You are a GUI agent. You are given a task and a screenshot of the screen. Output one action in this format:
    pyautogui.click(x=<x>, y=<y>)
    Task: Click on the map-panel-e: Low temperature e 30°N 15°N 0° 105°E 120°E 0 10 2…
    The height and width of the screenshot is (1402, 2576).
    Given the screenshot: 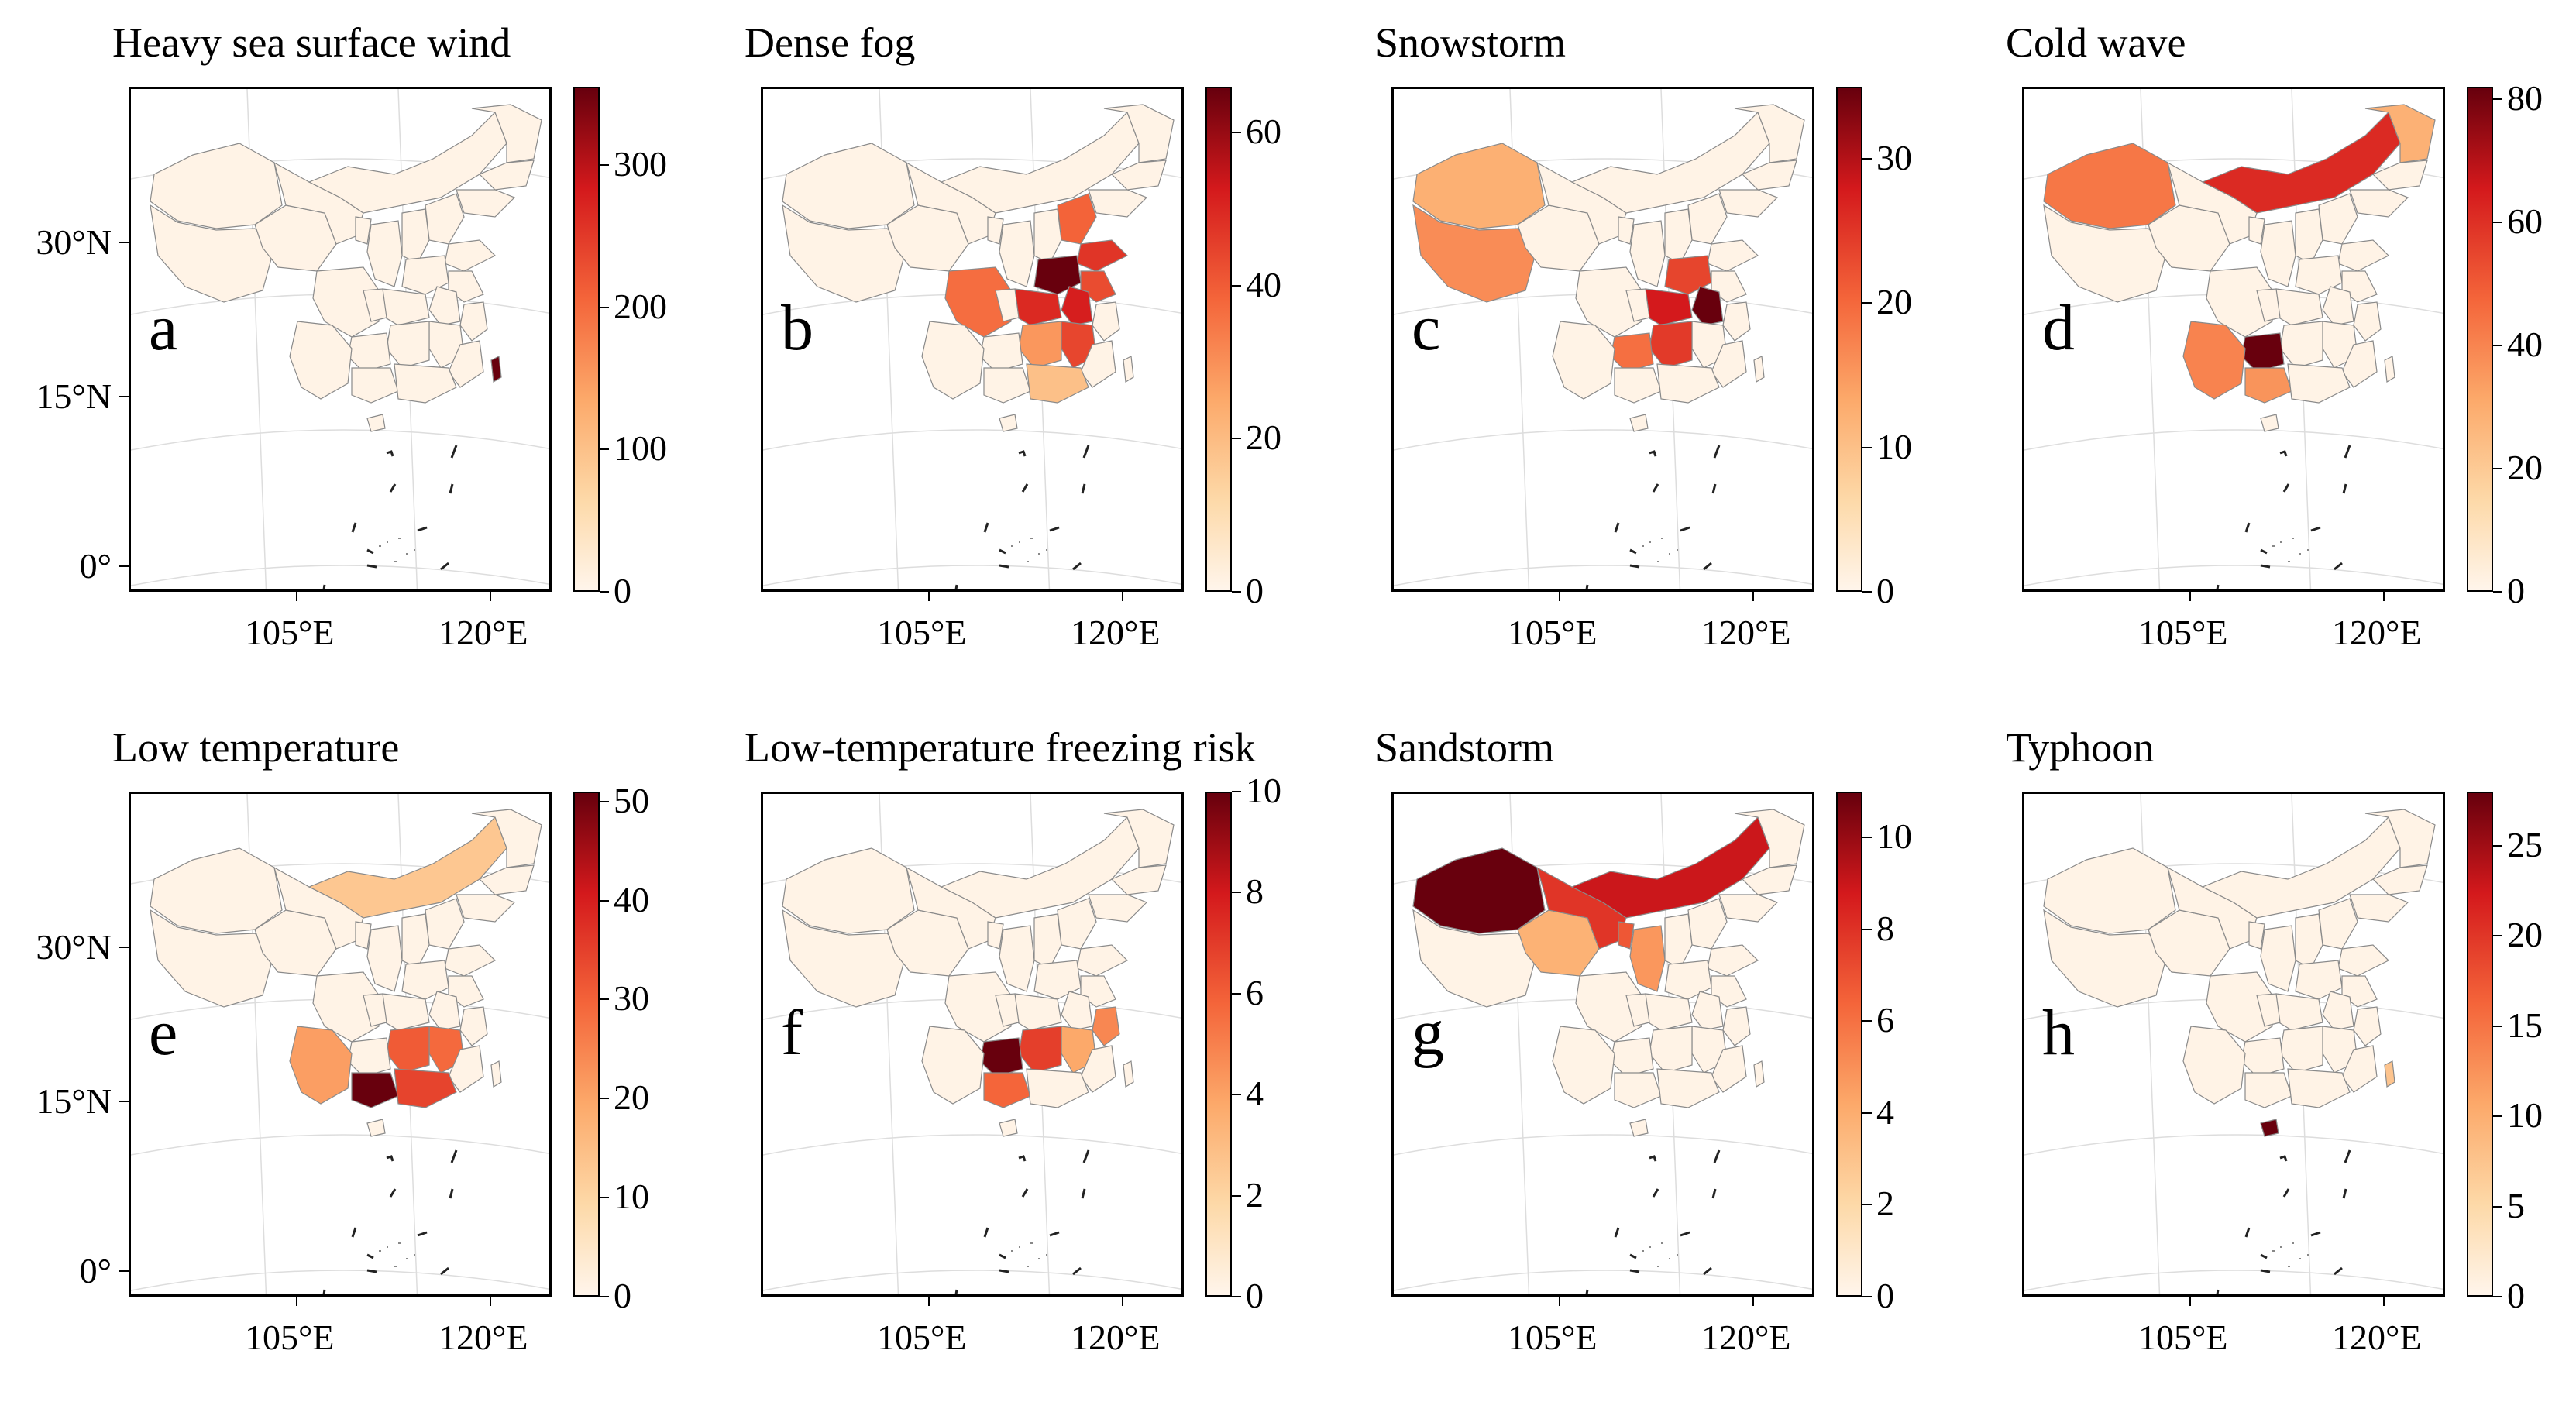 What is the action you would take?
    pyautogui.click(x=324, y=1054)
    